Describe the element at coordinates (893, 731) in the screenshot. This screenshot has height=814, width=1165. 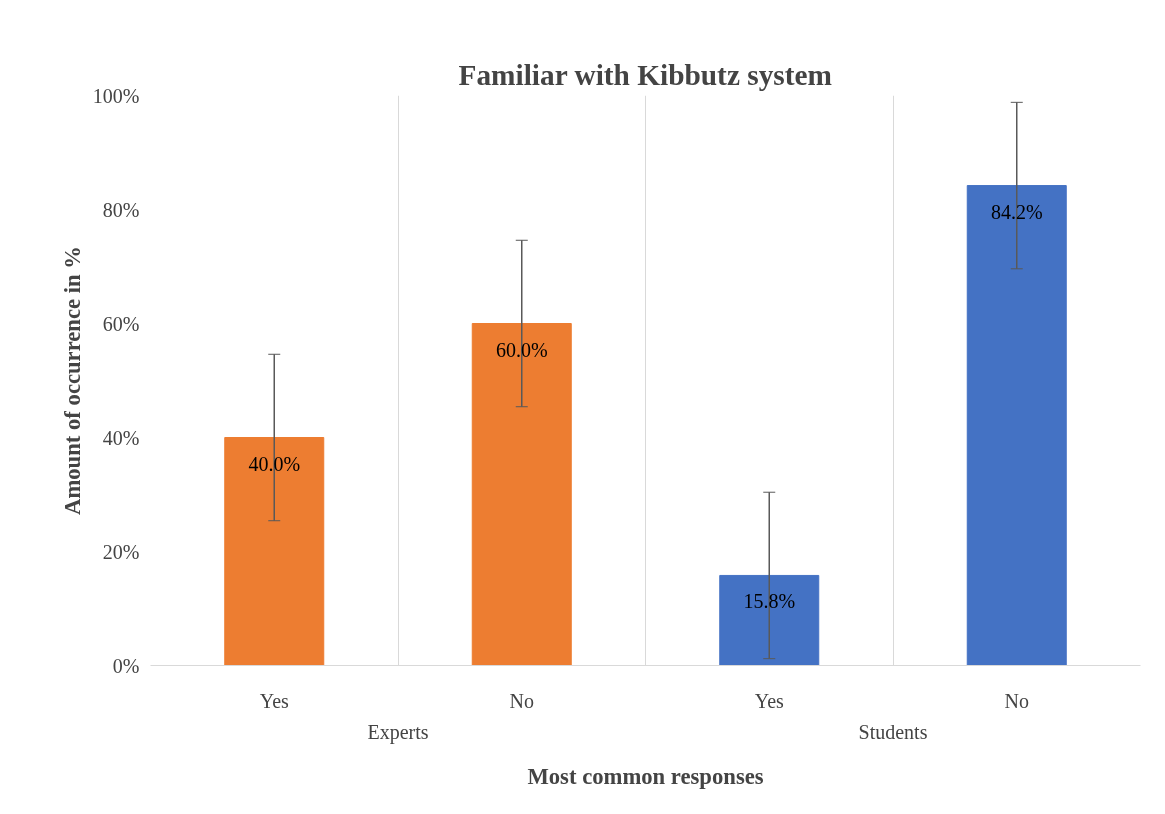
I see `text: Students` at that location.